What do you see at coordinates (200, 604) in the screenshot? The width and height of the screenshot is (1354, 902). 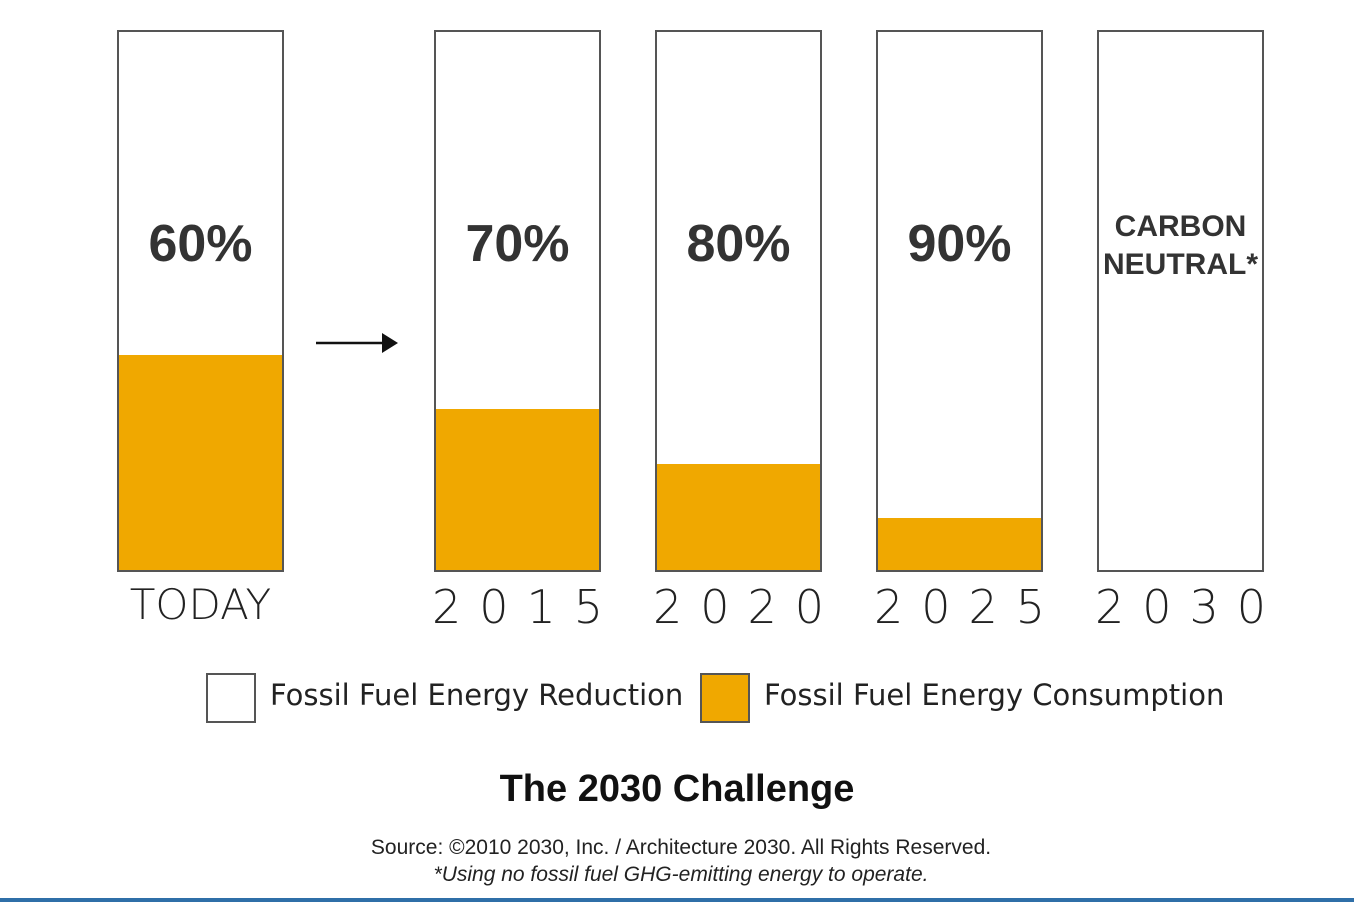 I see `x-tick-label: TODAY` at bounding box center [200, 604].